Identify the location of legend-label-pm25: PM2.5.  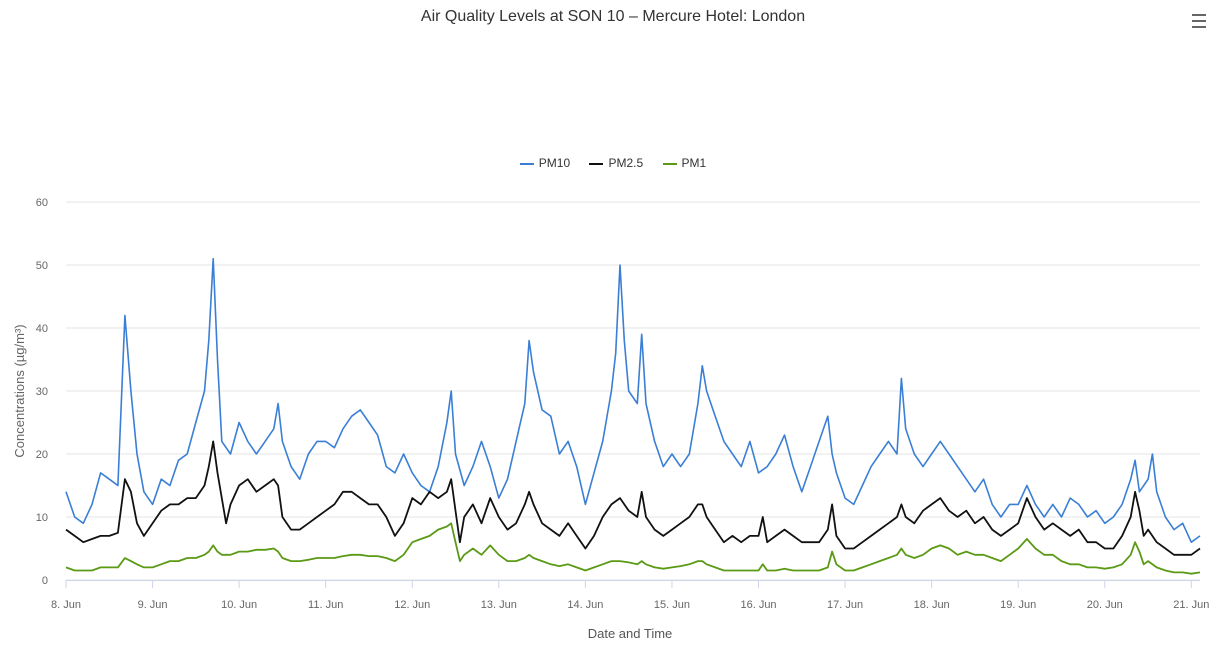
(626, 163).